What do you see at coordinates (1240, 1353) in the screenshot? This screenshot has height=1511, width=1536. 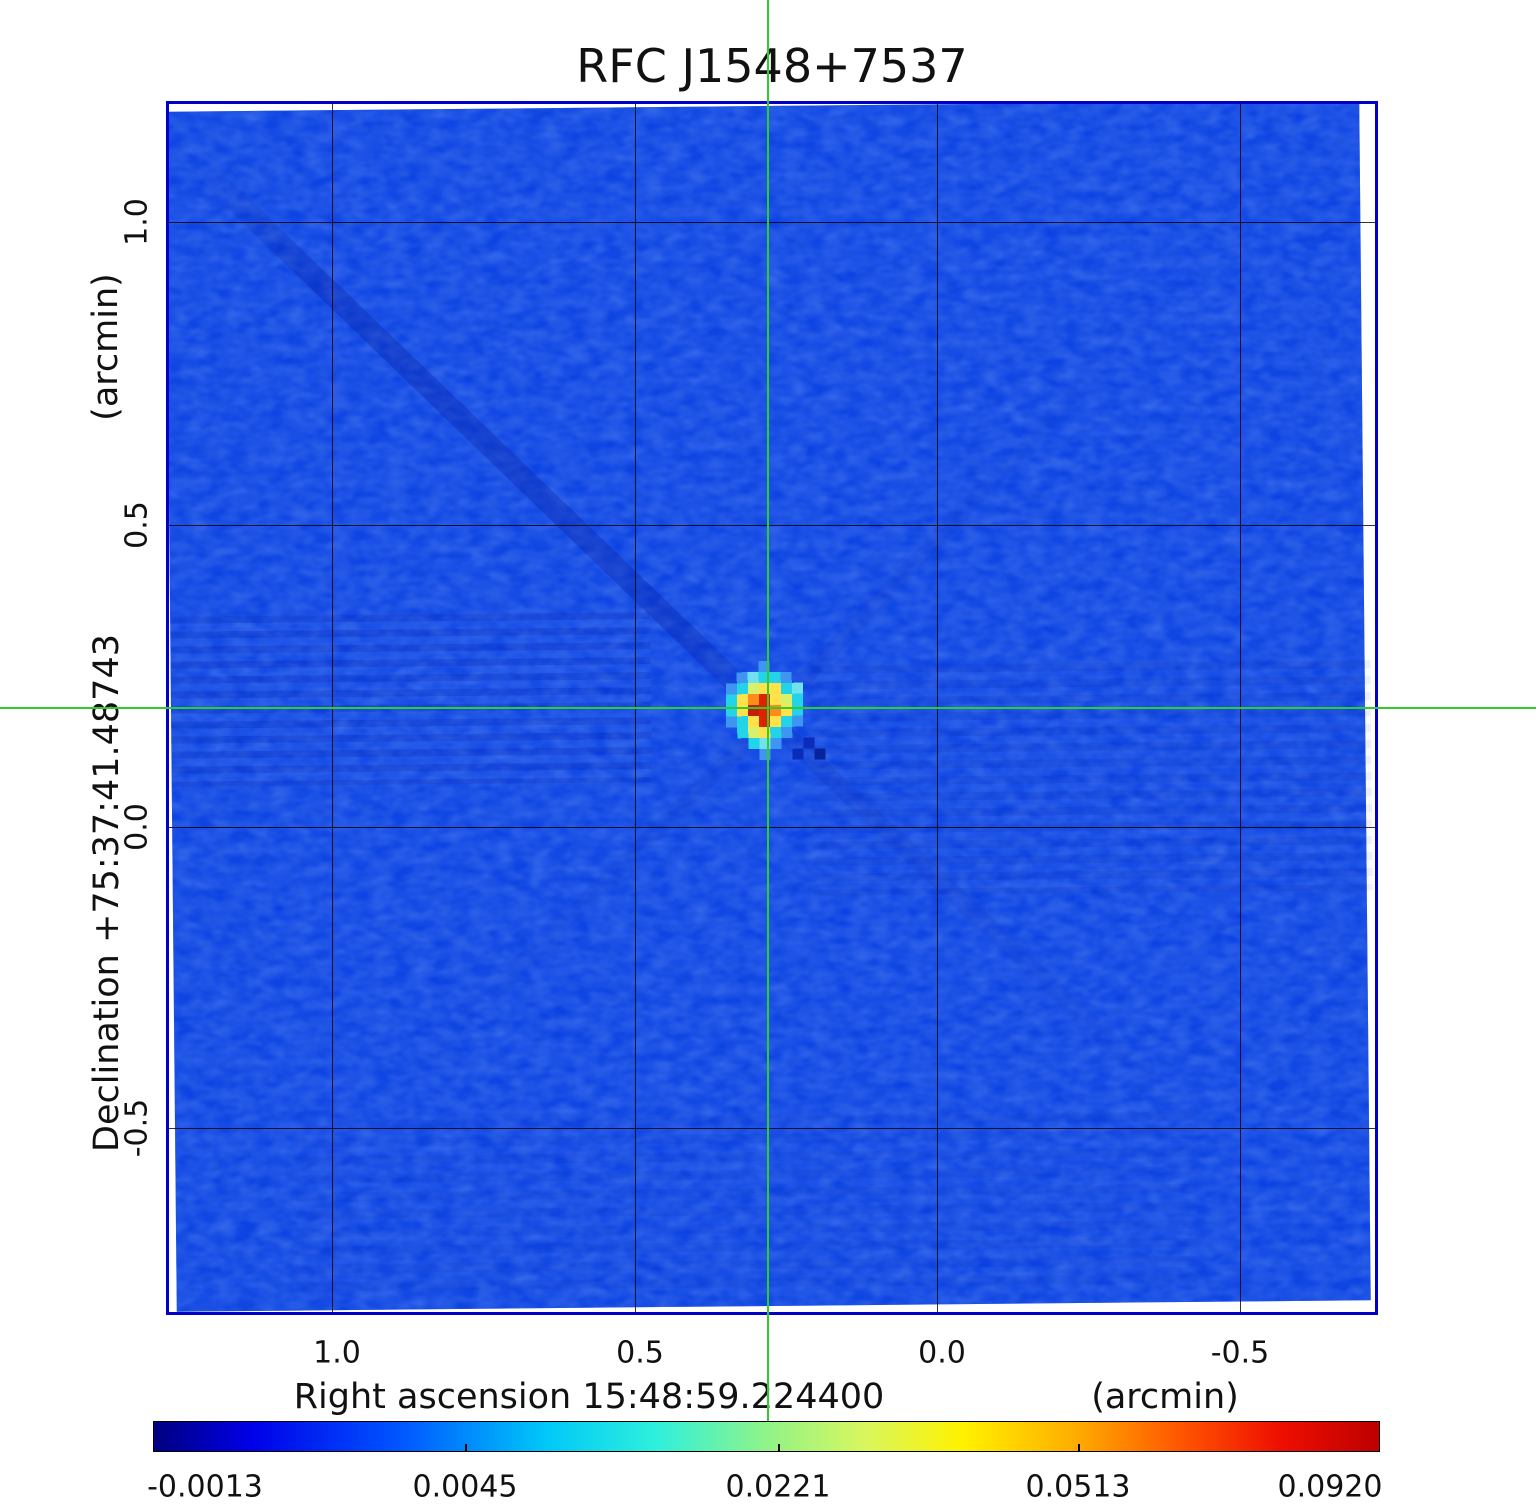 I see `x-tick-label: -0.5` at bounding box center [1240, 1353].